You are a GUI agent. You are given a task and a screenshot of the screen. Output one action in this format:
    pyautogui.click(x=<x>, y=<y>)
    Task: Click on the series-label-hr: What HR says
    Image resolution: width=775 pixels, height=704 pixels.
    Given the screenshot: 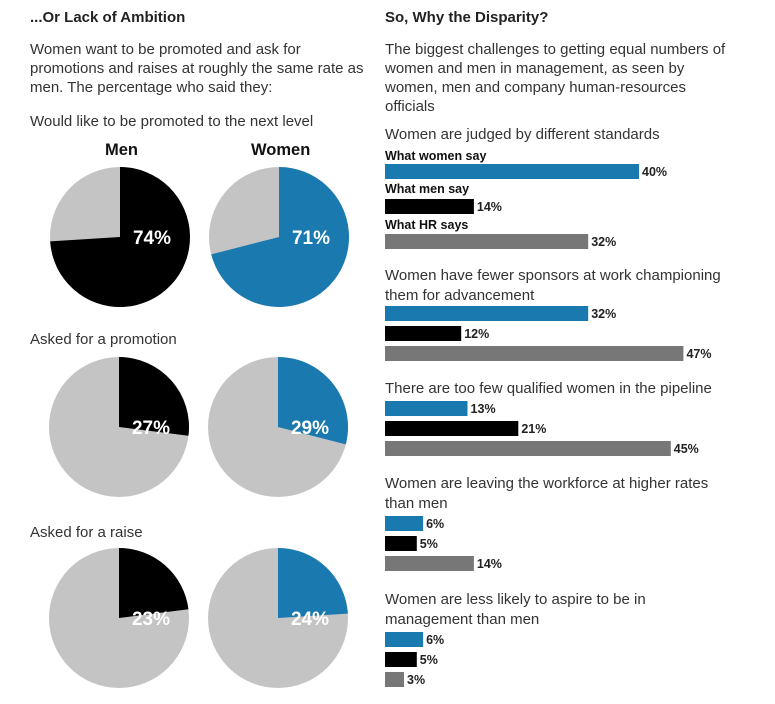 What is the action you would take?
    pyautogui.click(x=427, y=225)
    